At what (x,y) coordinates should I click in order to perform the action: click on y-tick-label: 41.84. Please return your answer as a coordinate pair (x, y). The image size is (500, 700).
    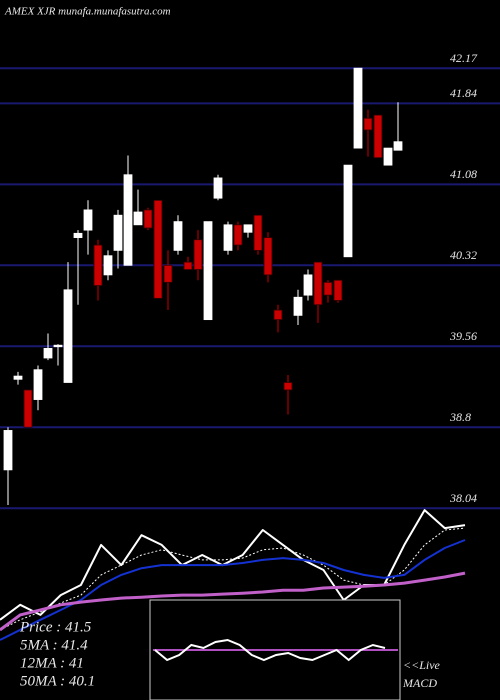
    Looking at the image, I should click on (463, 93).